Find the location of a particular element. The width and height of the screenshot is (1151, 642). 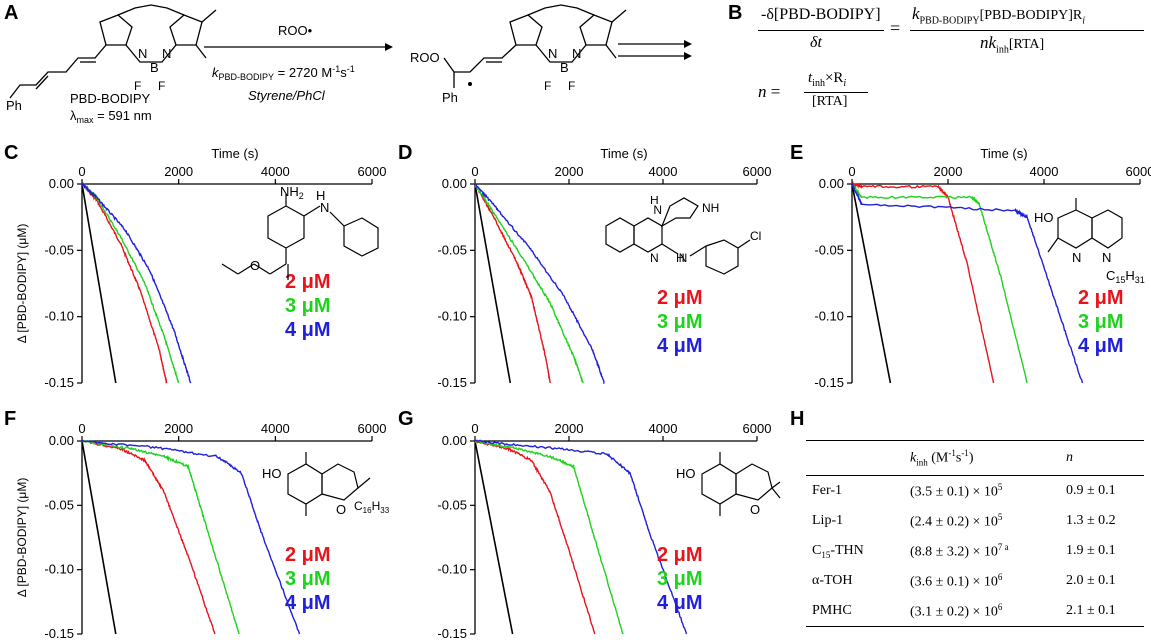

atom-n-left: N is located at coordinates (142, 53).